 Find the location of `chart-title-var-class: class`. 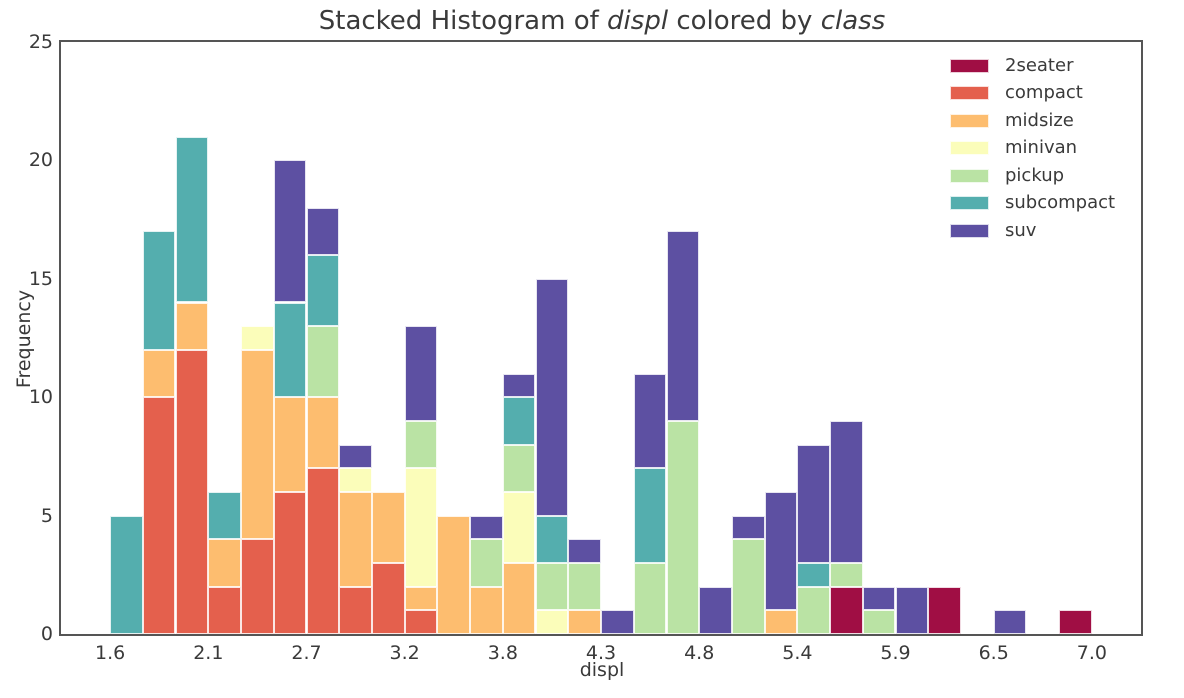

chart-title-var-class: class is located at coordinates (853, 21).